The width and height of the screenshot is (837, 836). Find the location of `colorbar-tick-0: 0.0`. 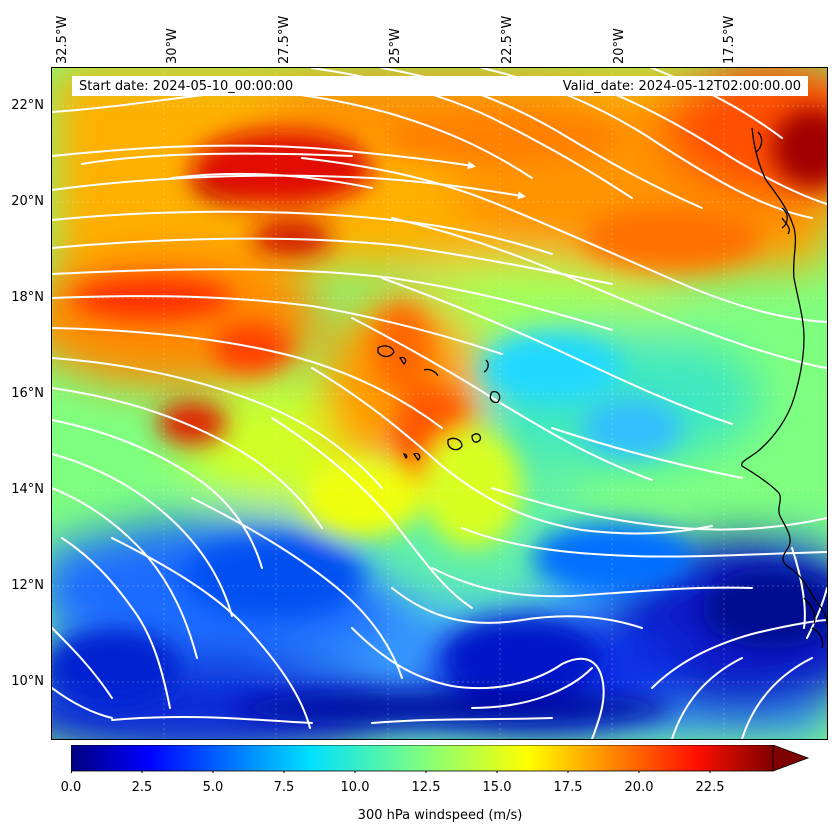

colorbar-tick-0: 0.0 is located at coordinates (71, 787).